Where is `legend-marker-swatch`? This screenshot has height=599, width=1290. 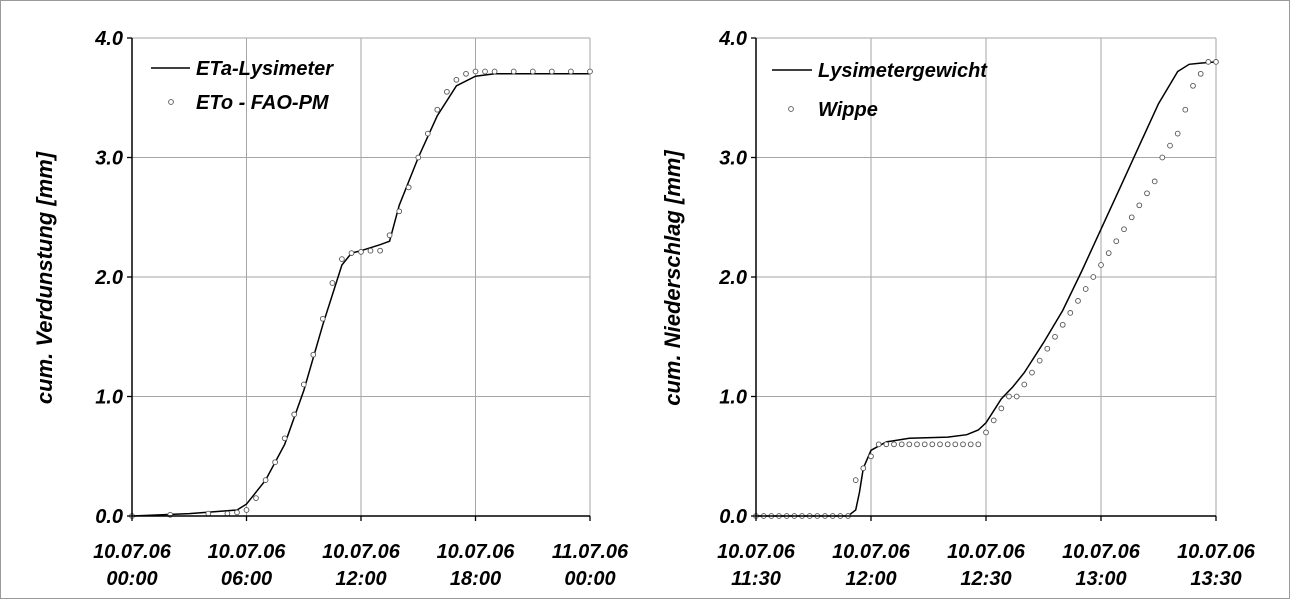
legend-marker-swatch is located at coordinates (791, 109).